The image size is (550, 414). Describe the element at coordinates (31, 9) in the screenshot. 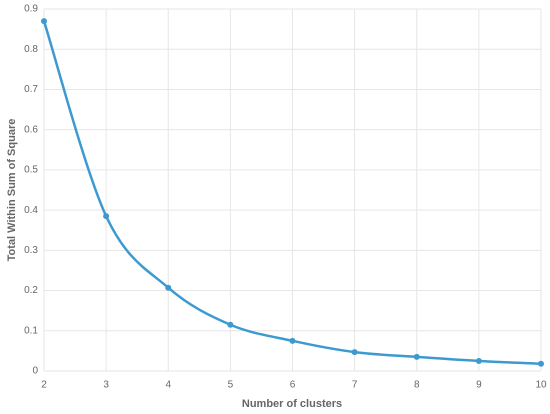

I see `y-tick-label: 0.9` at that location.